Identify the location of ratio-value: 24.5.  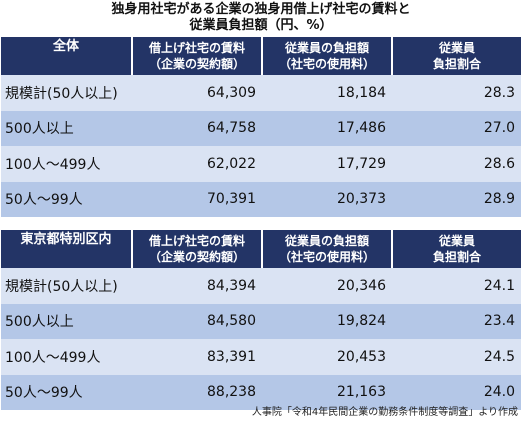
(456, 357).